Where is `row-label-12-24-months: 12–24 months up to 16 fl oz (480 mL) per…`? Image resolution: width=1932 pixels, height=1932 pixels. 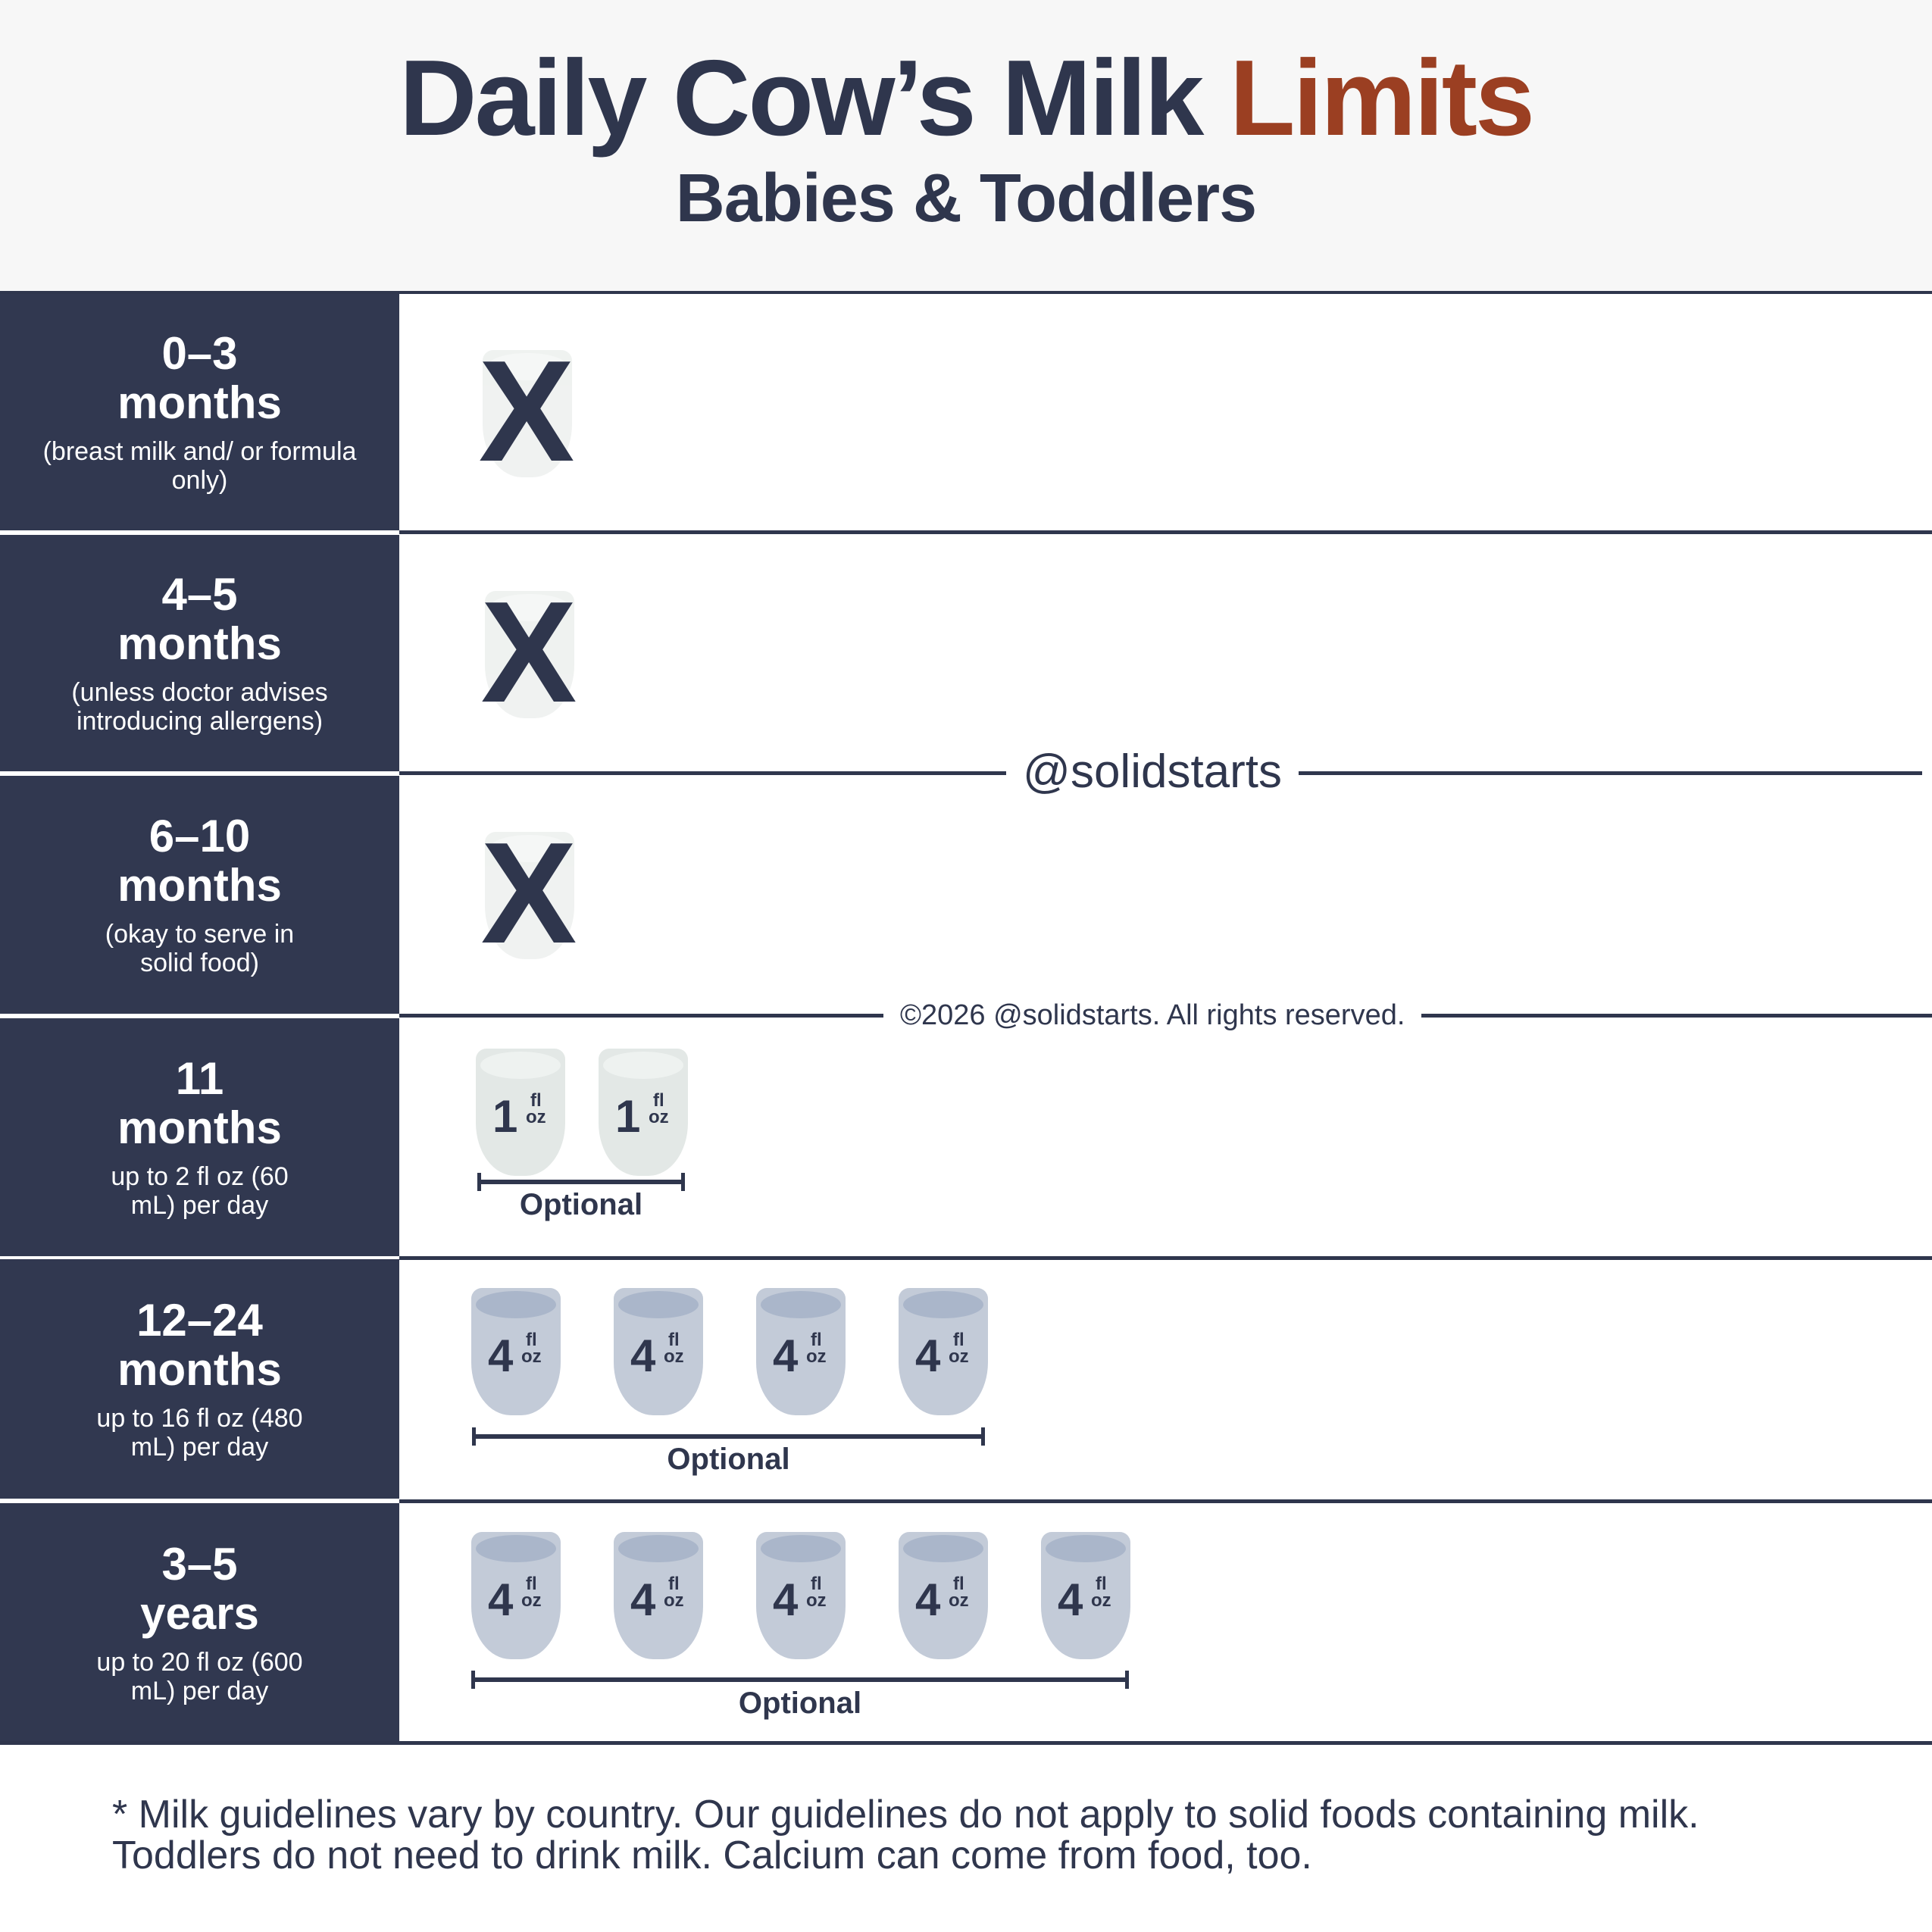
row-label-12-24-months: 12–24 months up to 16 fl oz (480 mL) per… is located at coordinates (200, 1379).